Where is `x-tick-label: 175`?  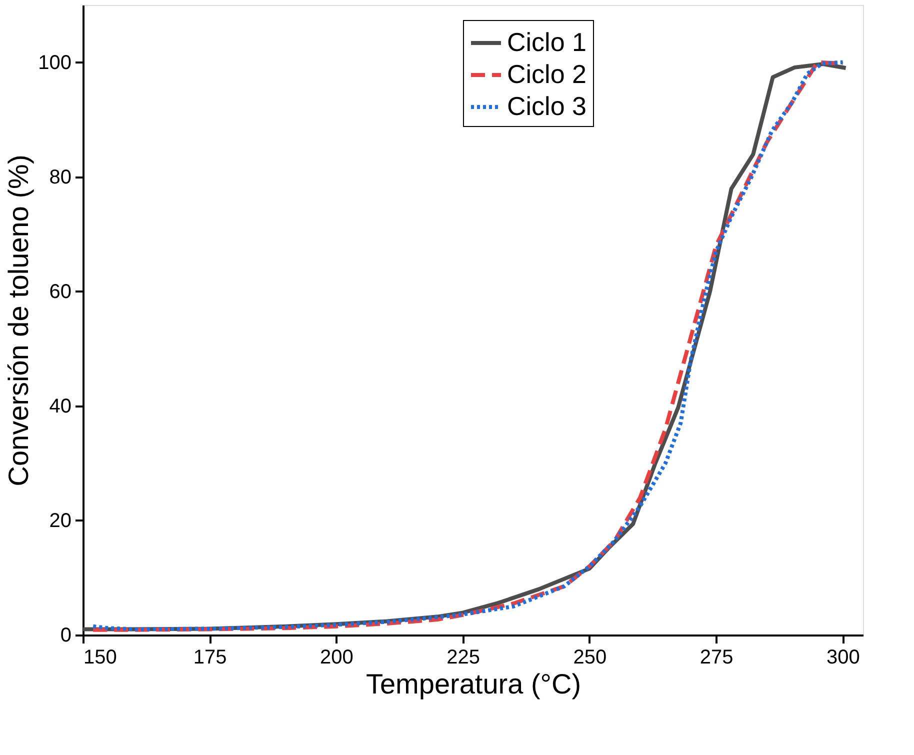
x-tick-label: 175 is located at coordinates (210, 657).